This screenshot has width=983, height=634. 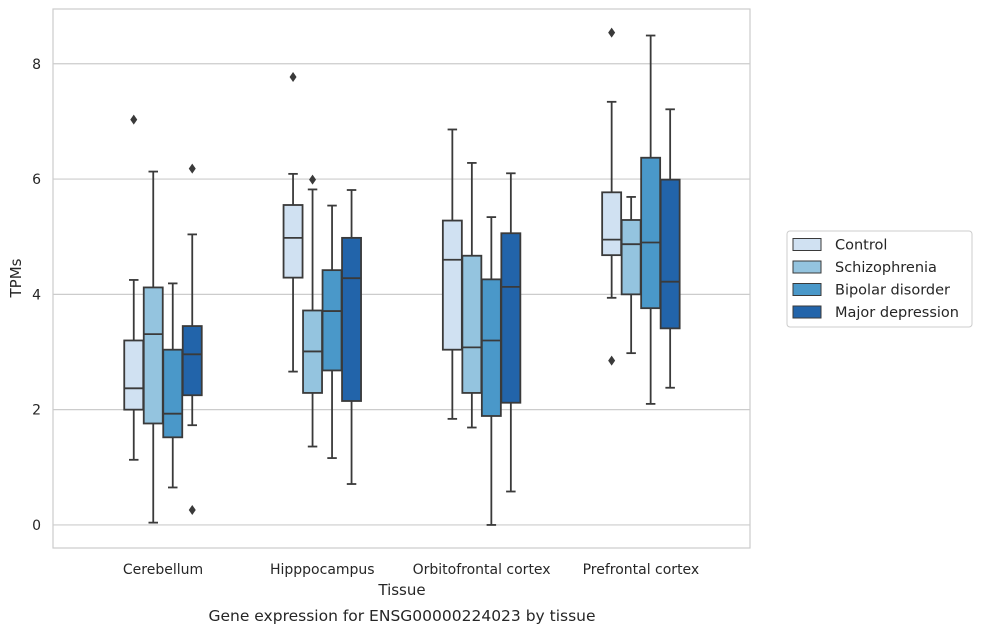 What do you see at coordinates (892, 291) in the screenshot?
I see `legend-entry: Bipolar disorder` at bounding box center [892, 291].